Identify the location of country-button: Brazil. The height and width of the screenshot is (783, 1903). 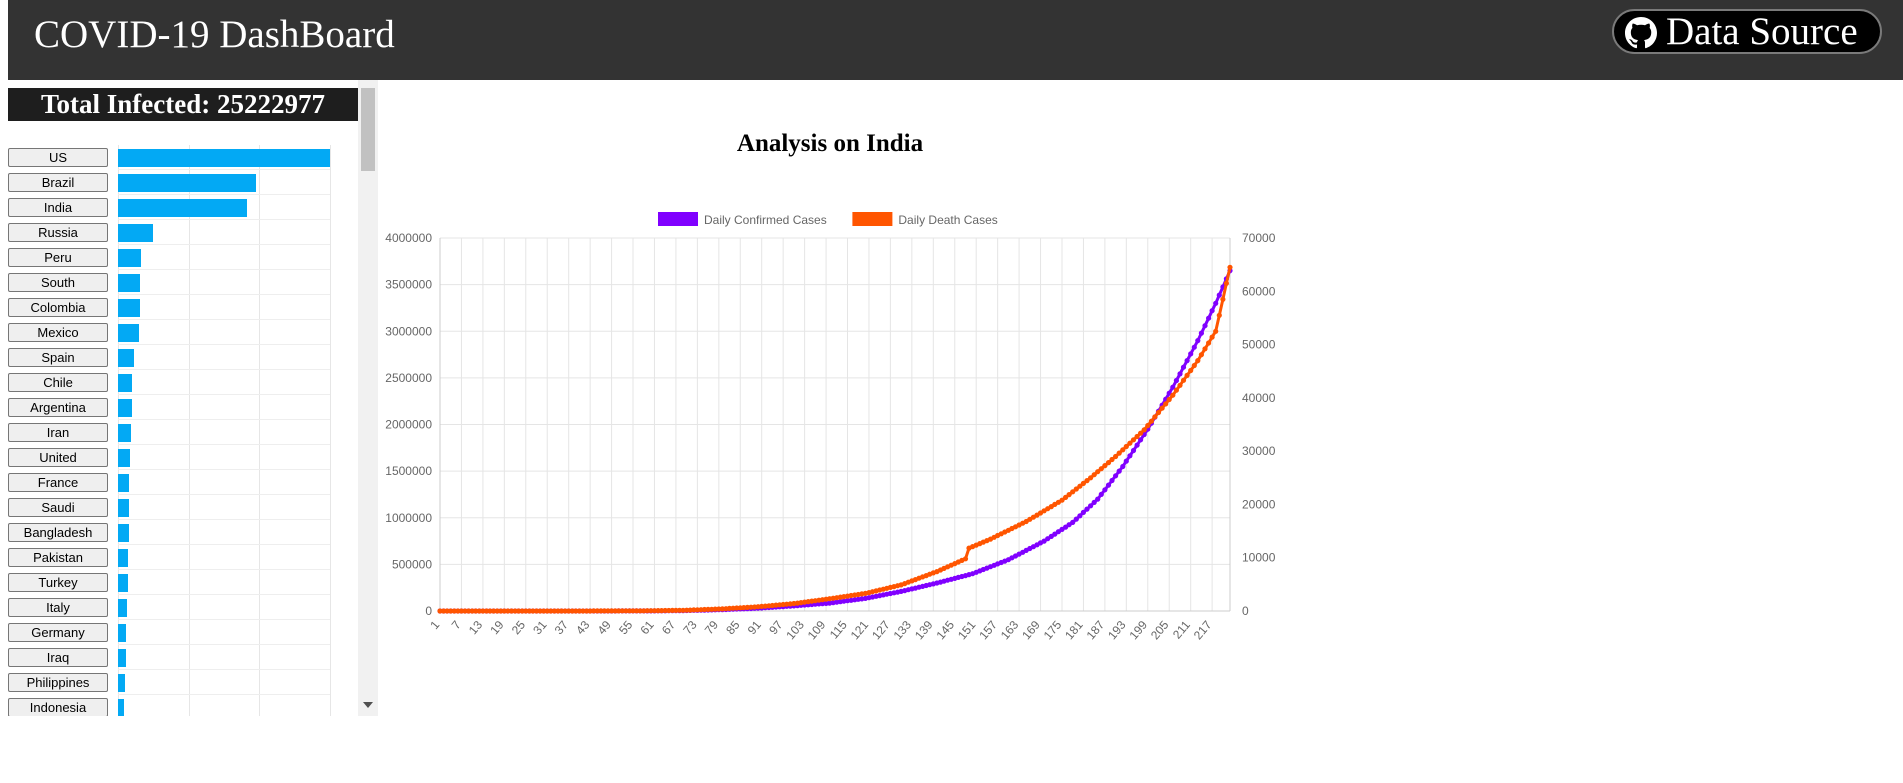
(58, 182).